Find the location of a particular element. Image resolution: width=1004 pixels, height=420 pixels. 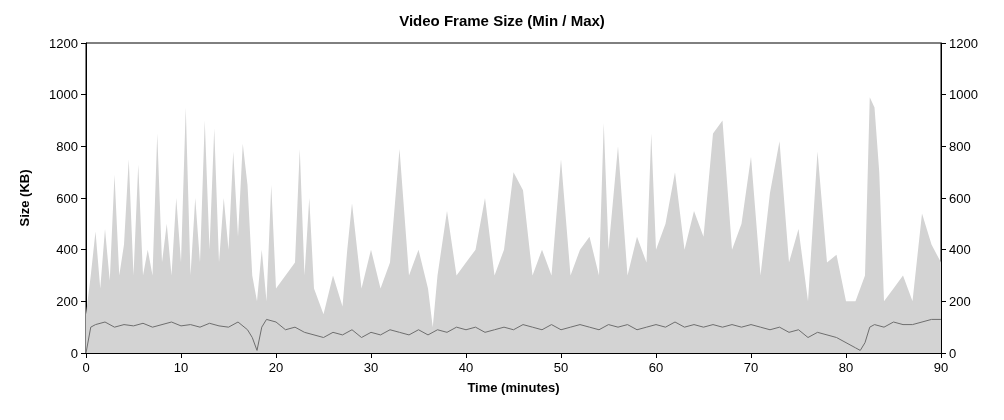

y2-tick-label: 800 is located at coordinates (960, 146).